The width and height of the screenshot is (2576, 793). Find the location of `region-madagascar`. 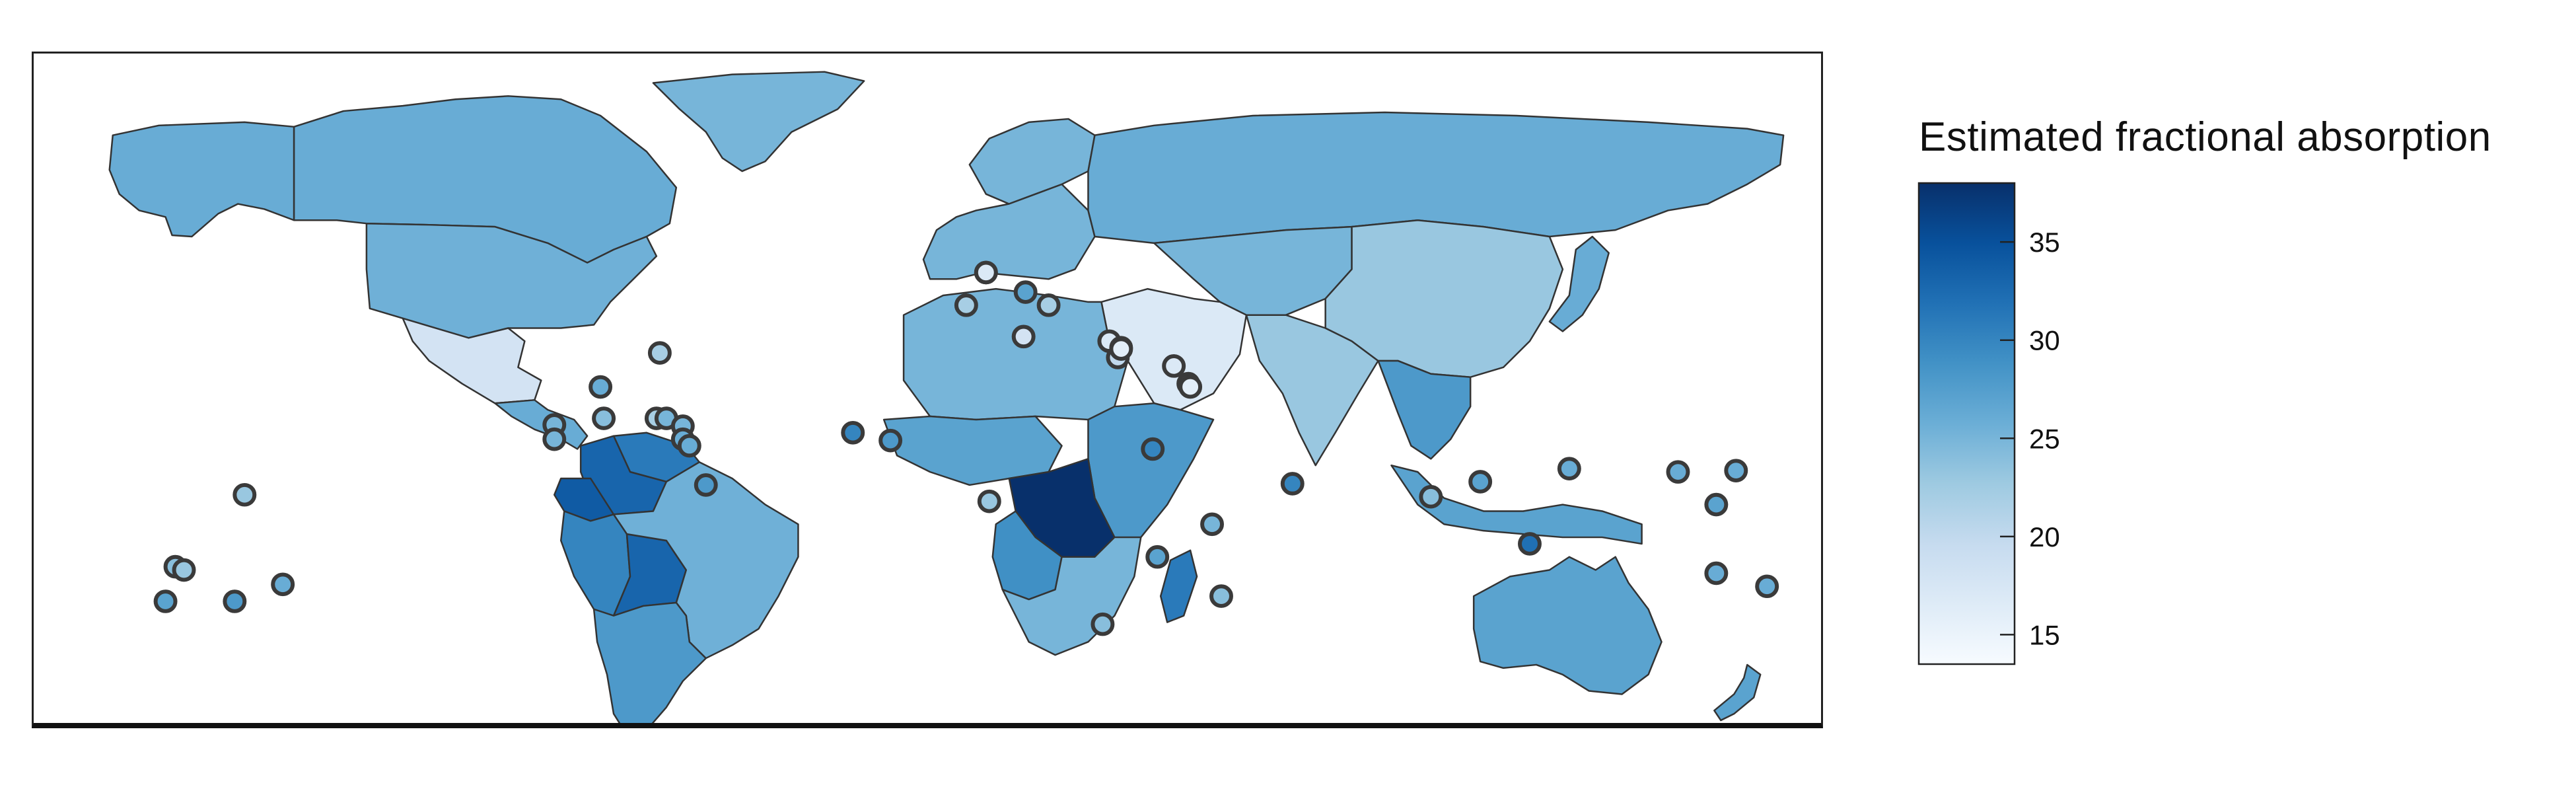

region-madagascar is located at coordinates (1178, 586).